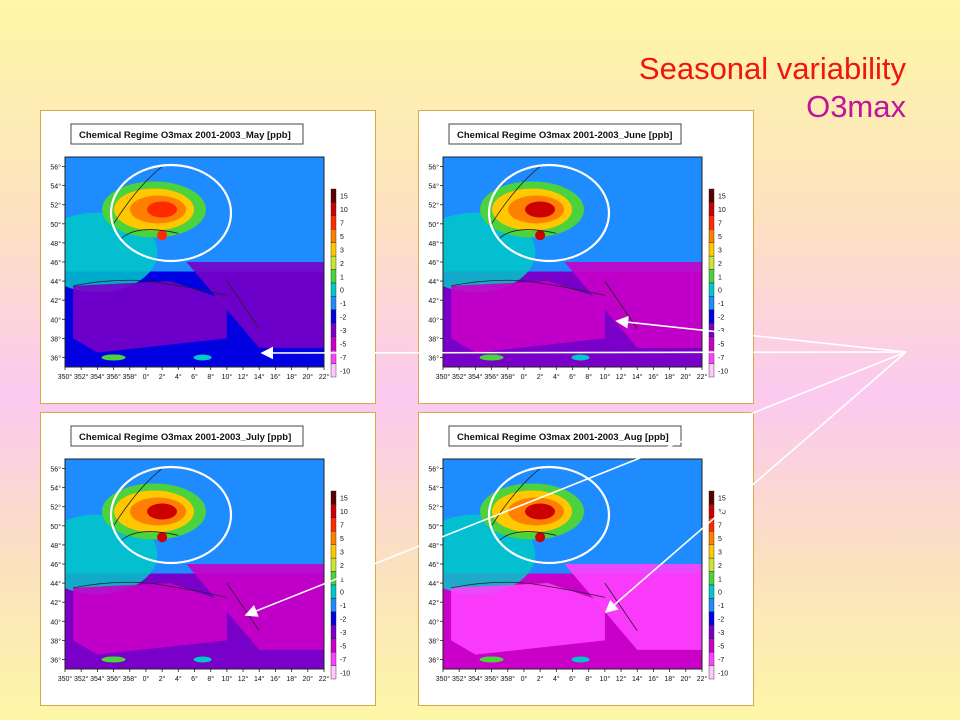 Image resolution: width=960 pixels, height=720 pixels. Describe the element at coordinates (344, 512) in the screenshot. I see `colorbar-label: 10` at that location.